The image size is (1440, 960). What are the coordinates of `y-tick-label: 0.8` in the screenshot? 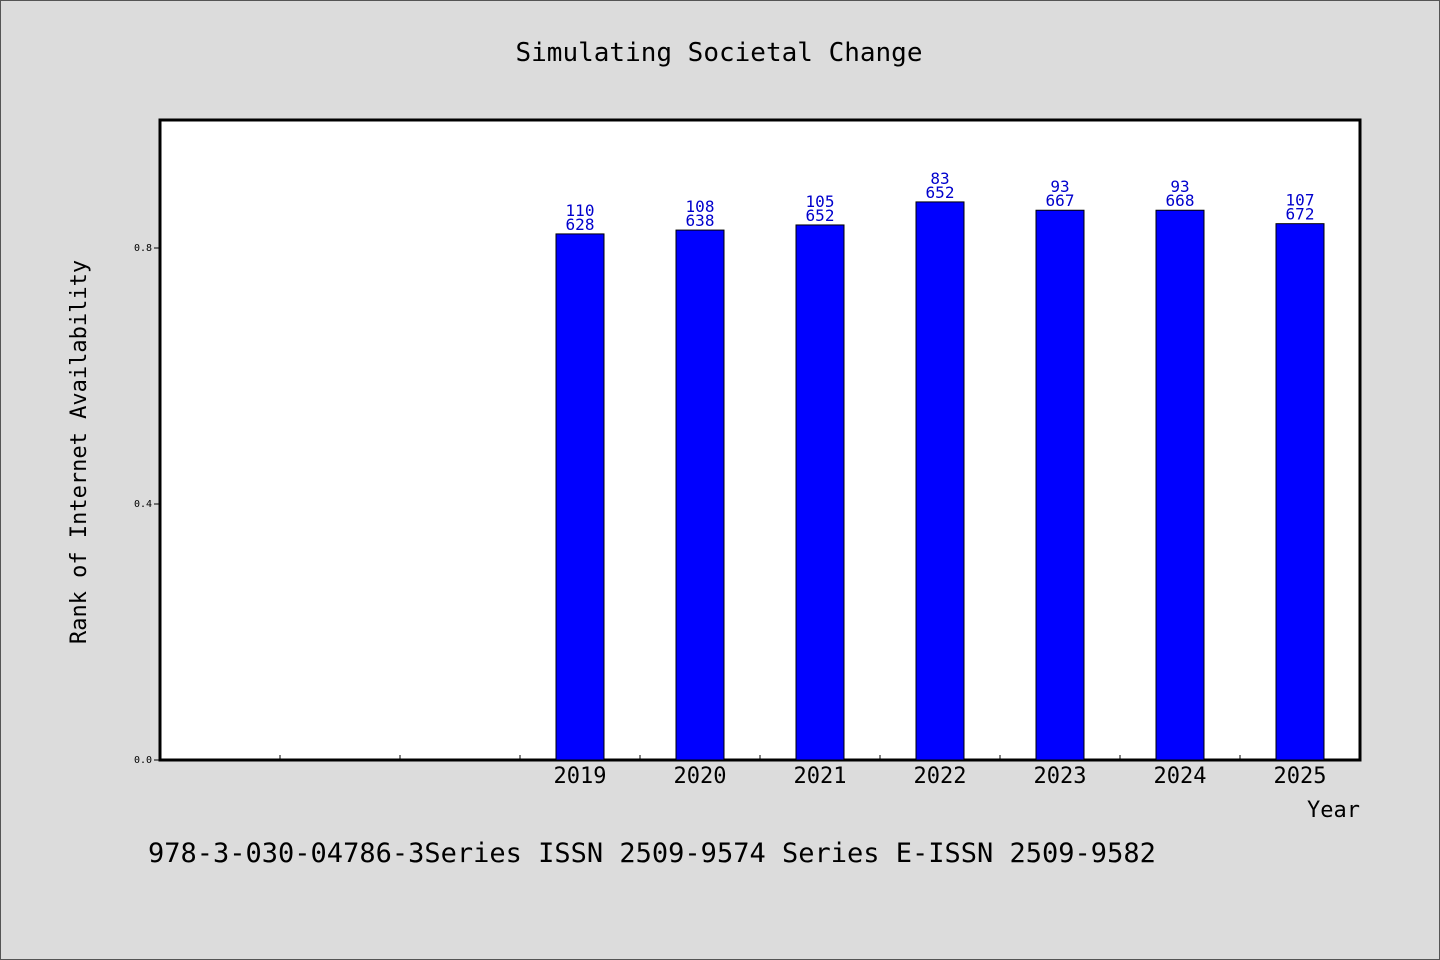 It's located at (143, 248).